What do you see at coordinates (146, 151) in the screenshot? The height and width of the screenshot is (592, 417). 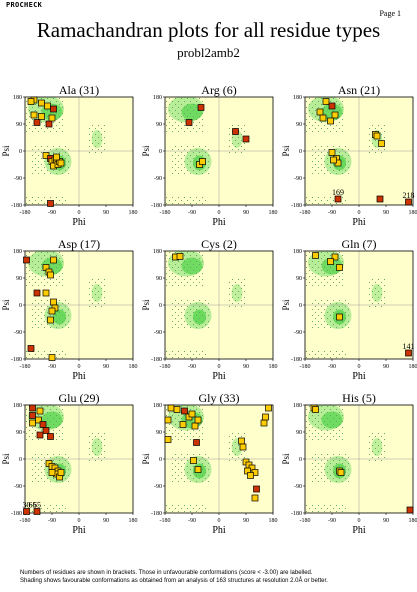 I see `y-axis-label: Psi` at bounding box center [146, 151].